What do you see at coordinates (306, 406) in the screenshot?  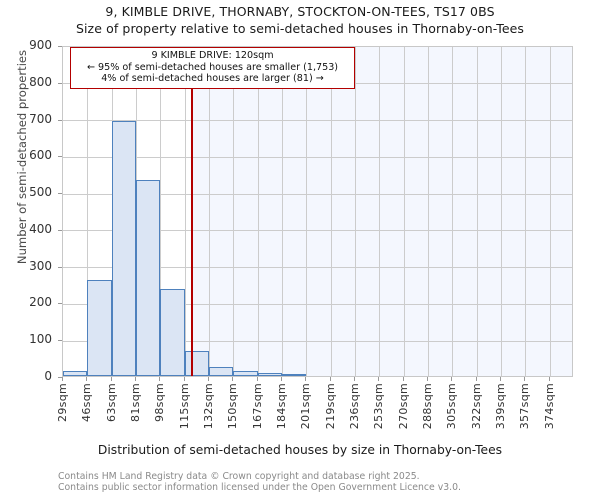 I see `x-tick-label: 201sqm` at bounding box center [306, 406].